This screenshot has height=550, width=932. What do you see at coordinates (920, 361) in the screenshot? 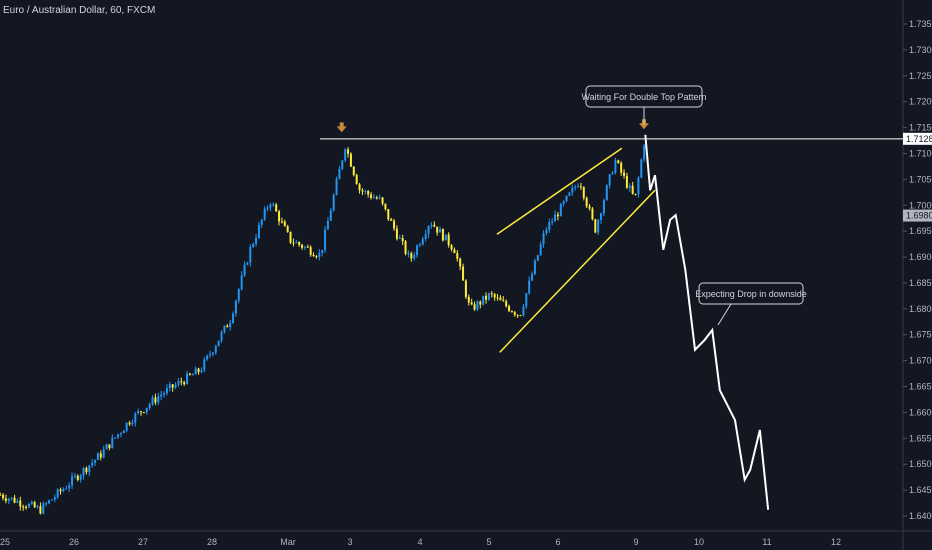
I see `y-tick-label: 1.67000` at bounding box center [920, 361].